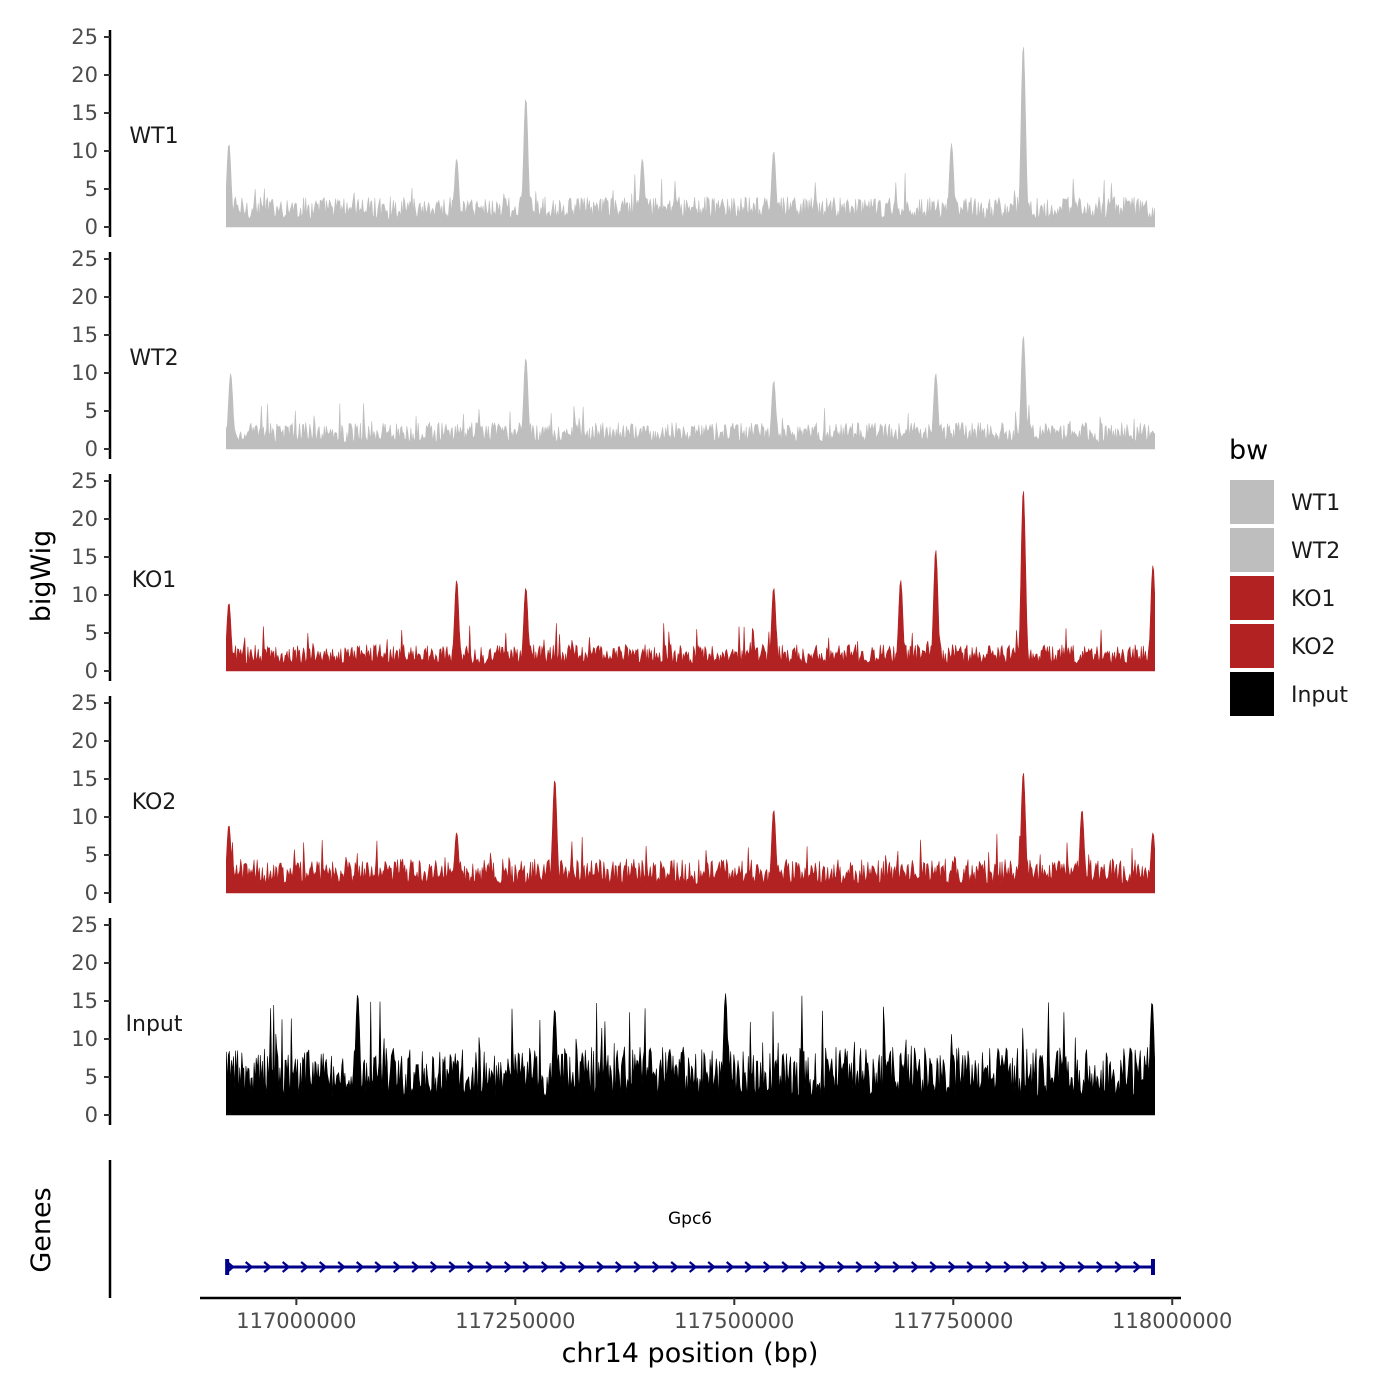  I want to click on gene-track: Gpc6, so click(631, 1229).